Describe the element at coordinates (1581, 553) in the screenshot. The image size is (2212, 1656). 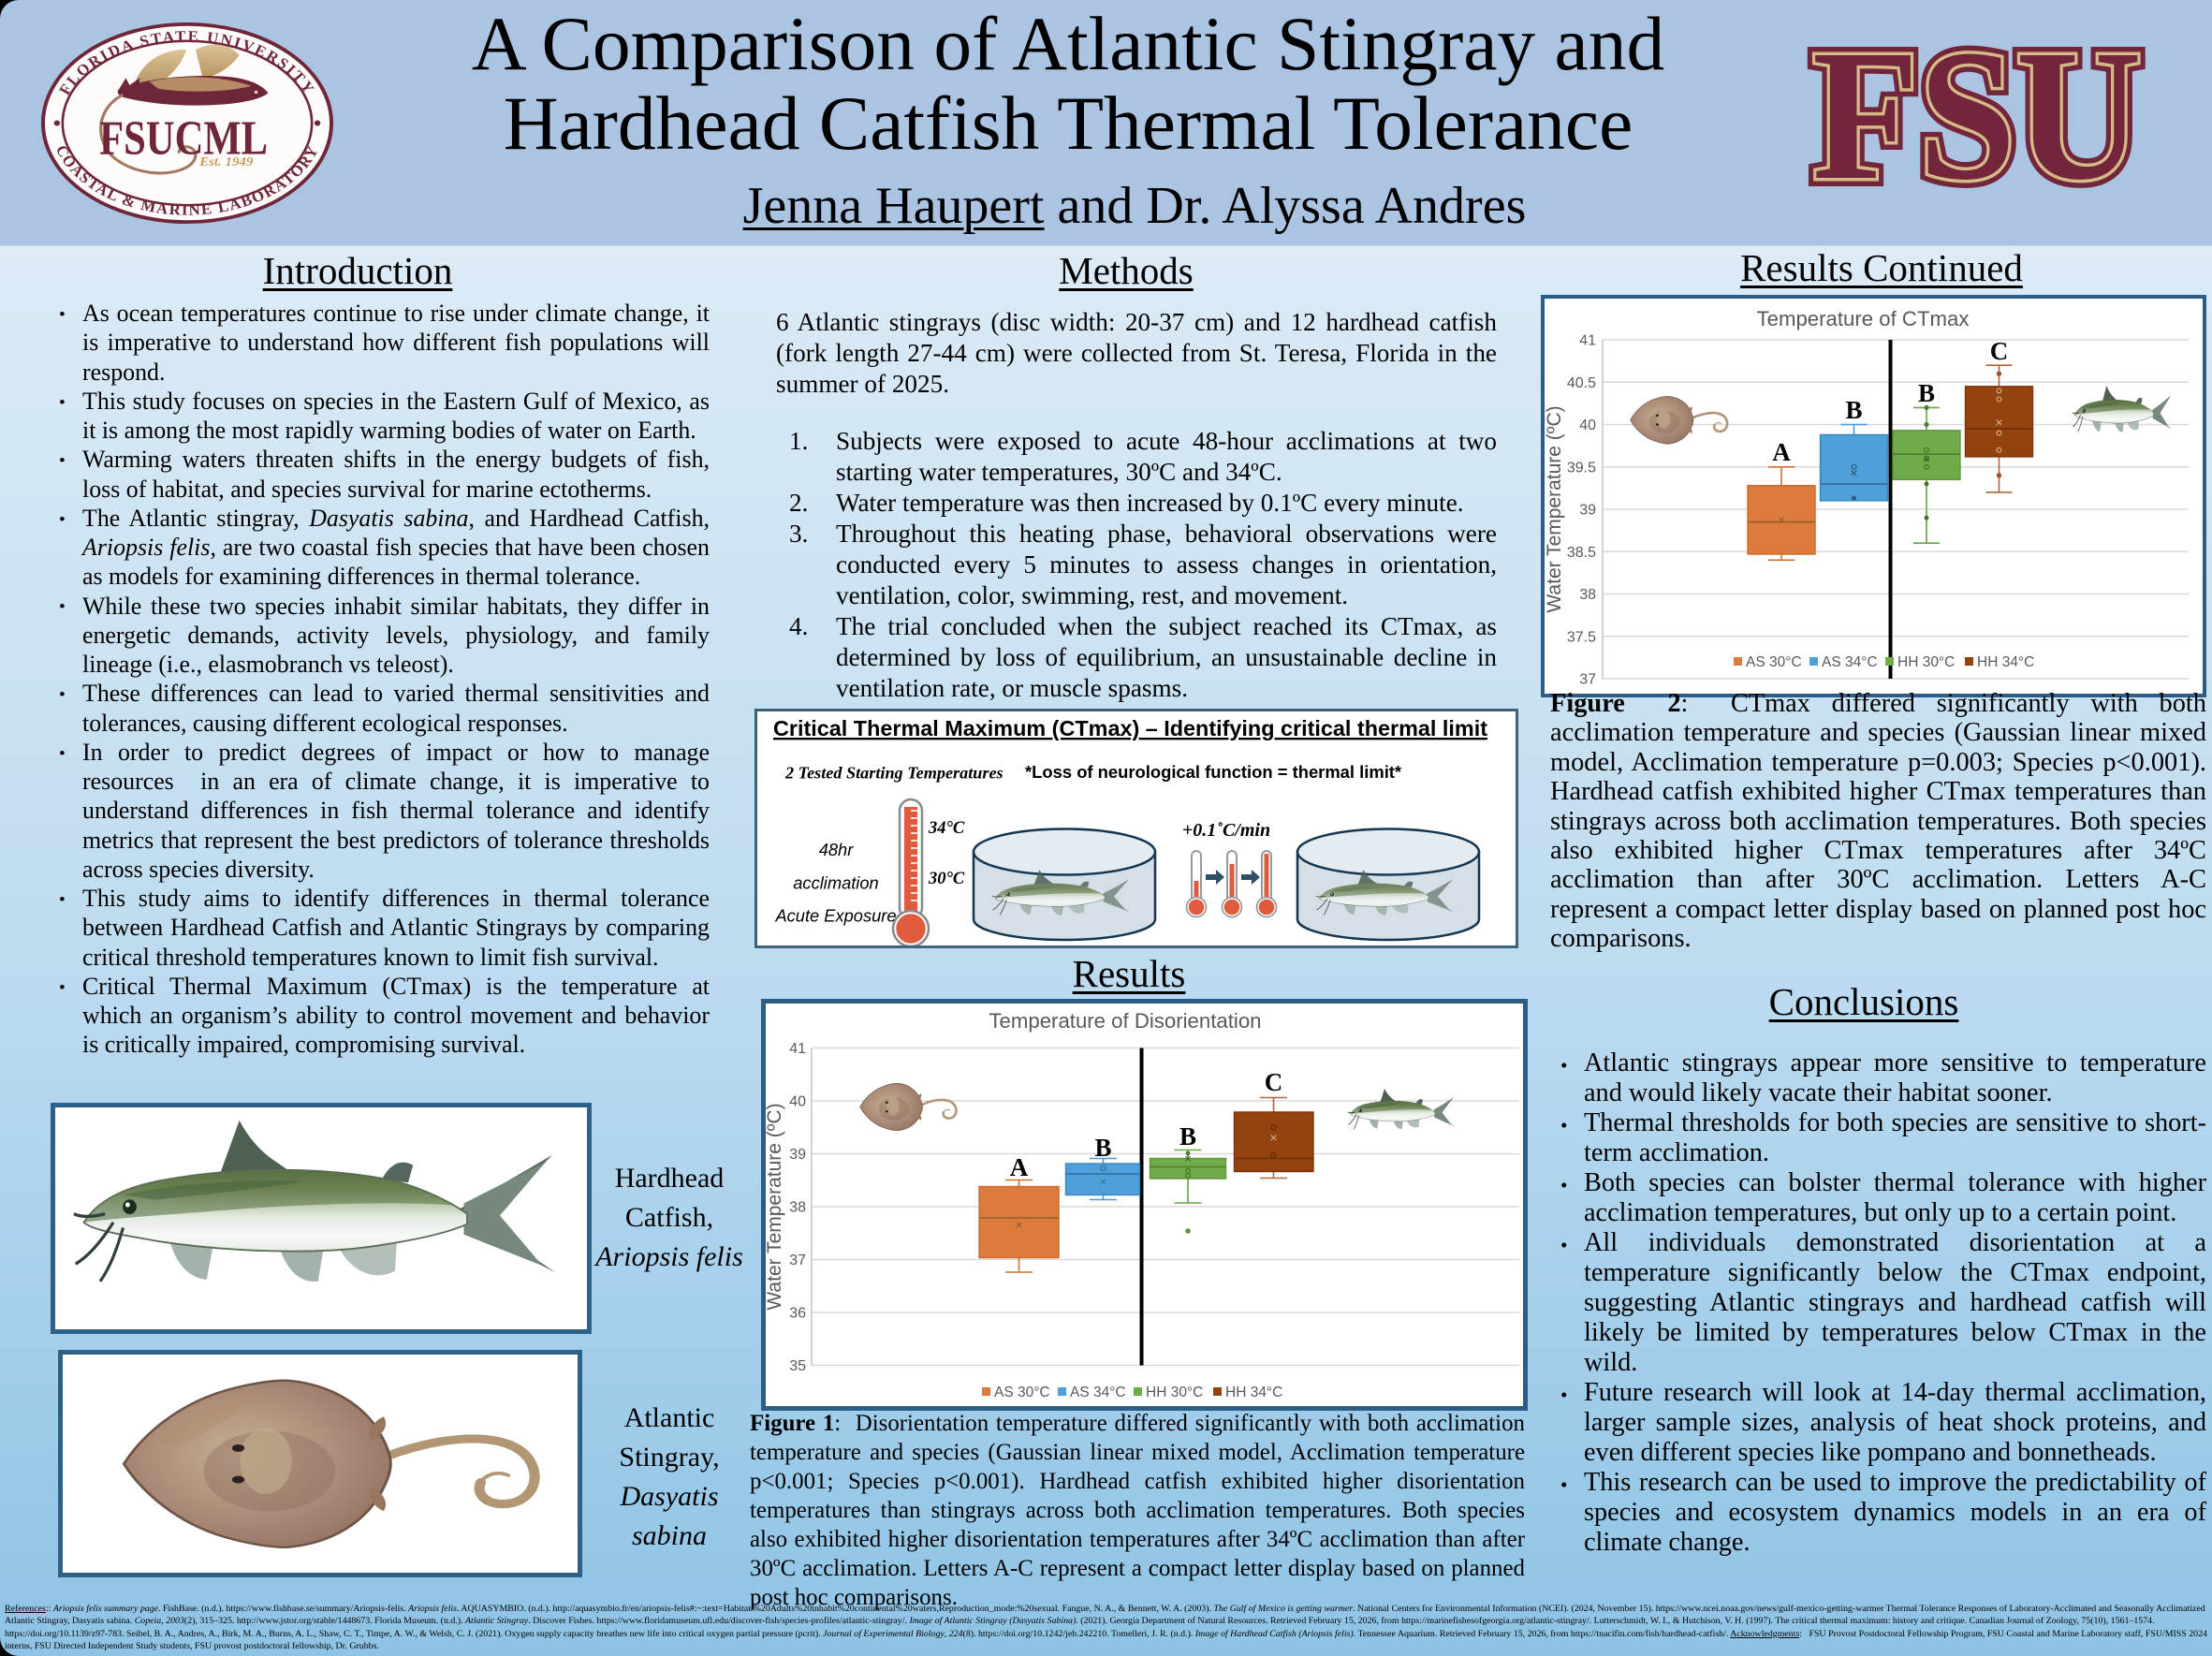
I see `svg-text: 38.5` at that location.